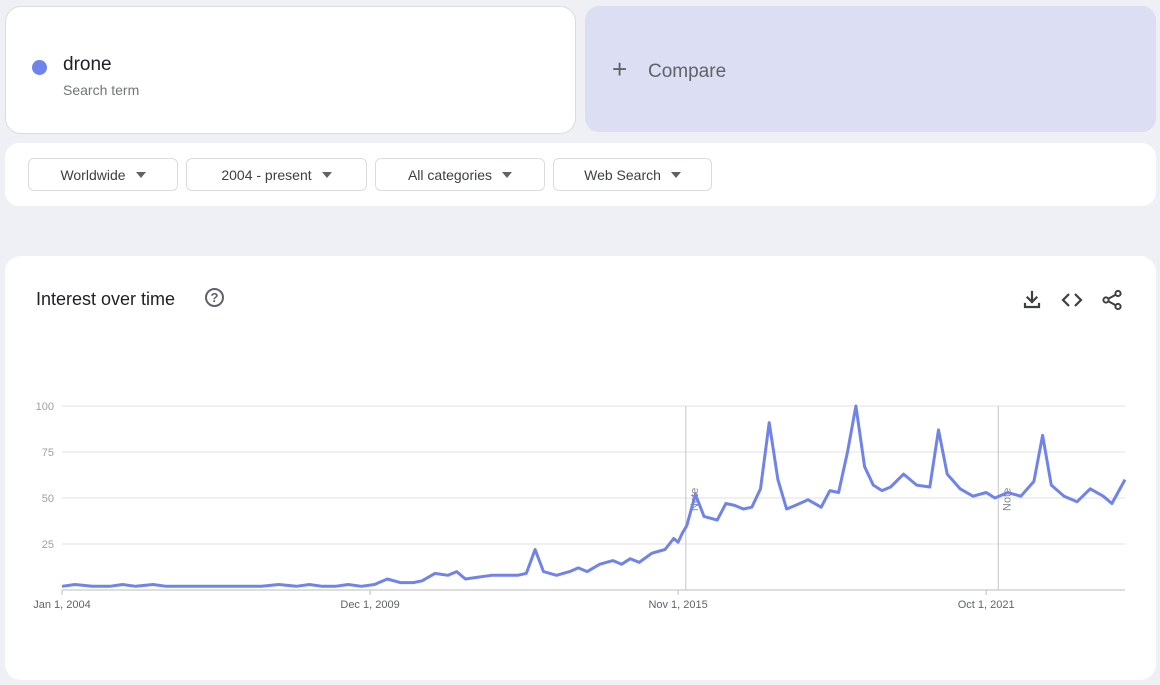  What do you see at coordinates (45, 476) in the screenshot?
I see `y-axis-ticks: 25 50 75 100` at bounding box center [45, 476].